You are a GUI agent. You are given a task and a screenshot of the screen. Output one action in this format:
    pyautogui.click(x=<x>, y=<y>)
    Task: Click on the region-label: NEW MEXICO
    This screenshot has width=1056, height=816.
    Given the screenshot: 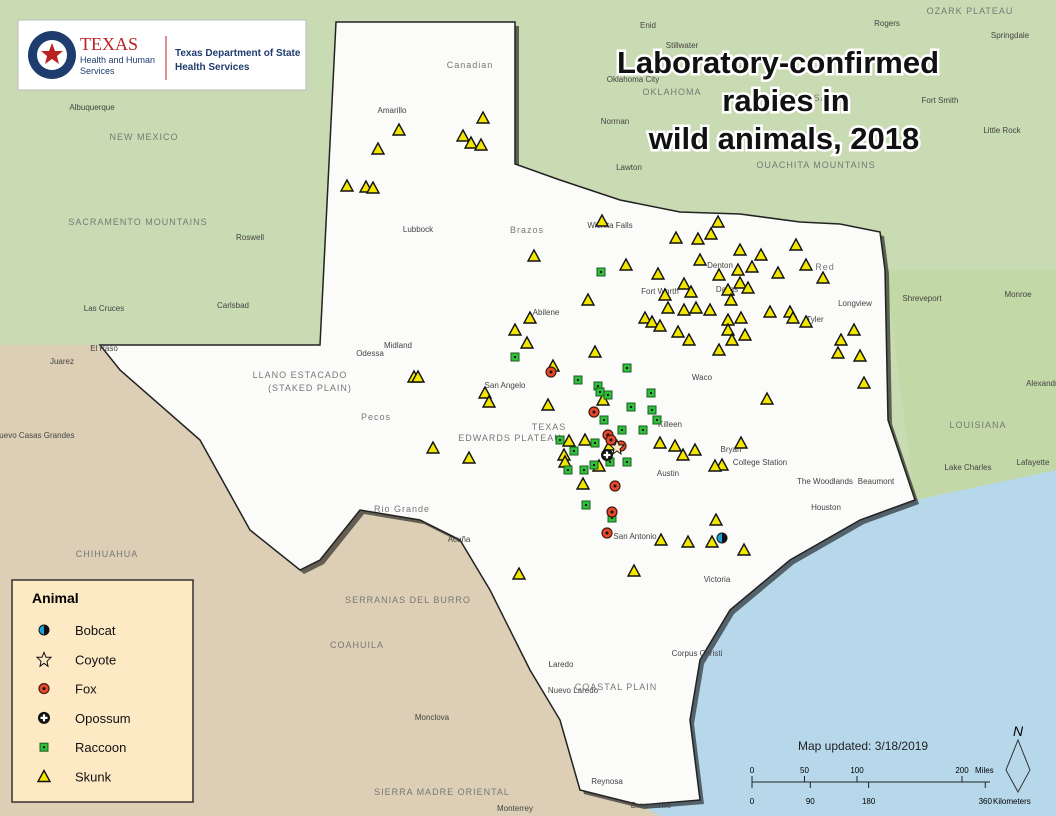 What is the action you would take?
    pyautogui.click(x=143, y=137)
    